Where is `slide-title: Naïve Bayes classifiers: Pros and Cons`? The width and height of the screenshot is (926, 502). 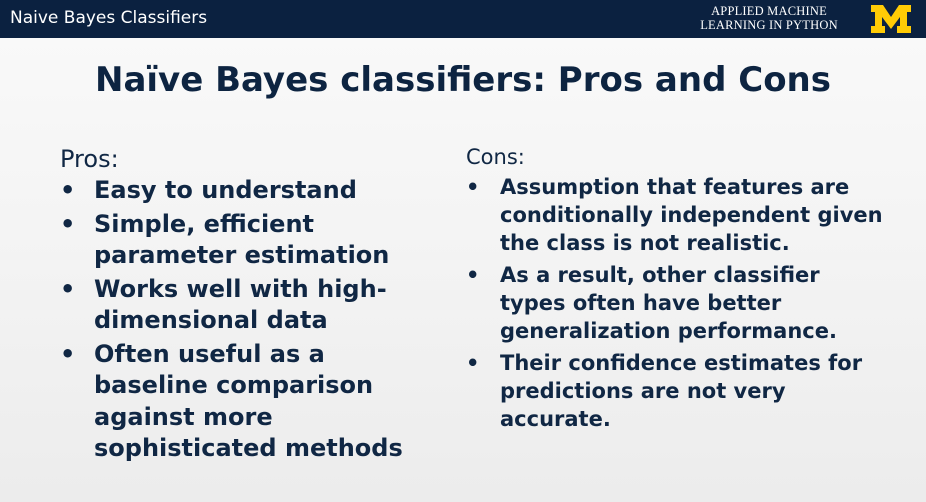
slide-title: Naïve Bayes classifiers: Pros and Cons is located at coordinates (463, 80).